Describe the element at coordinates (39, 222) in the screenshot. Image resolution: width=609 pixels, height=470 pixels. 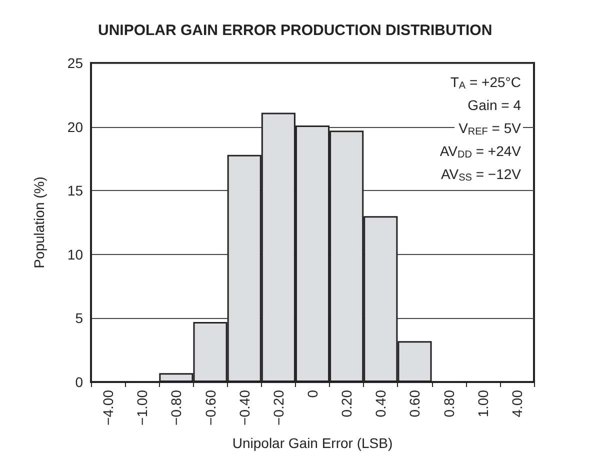
I see `y-axis-title: Population (%)` at that location.